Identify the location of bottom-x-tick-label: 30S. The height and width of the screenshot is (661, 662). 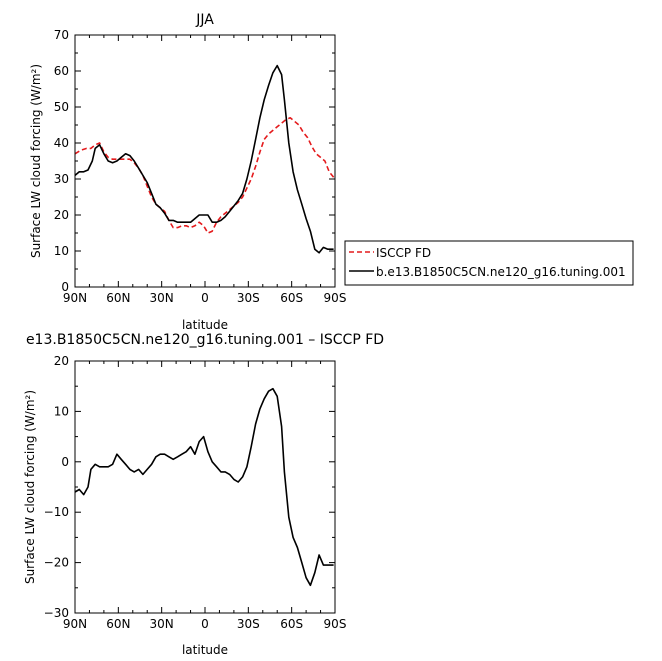
(248, 624).